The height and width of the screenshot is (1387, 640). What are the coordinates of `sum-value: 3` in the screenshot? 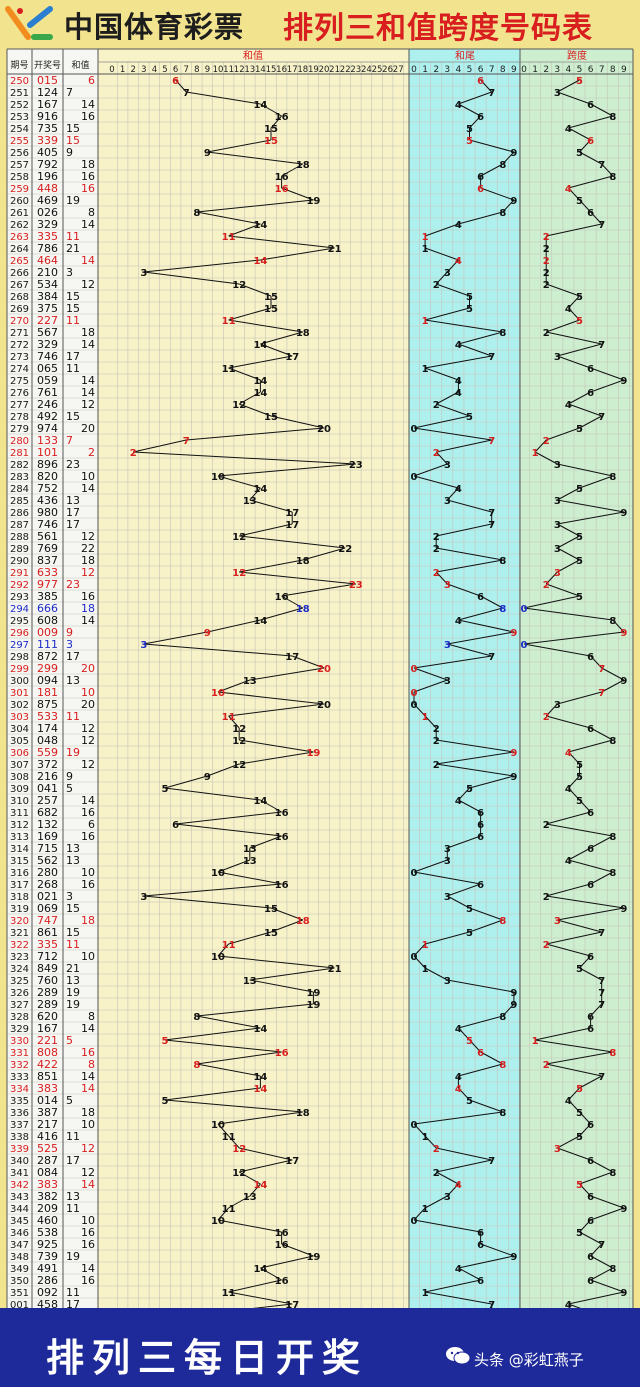 It's located at (69, 896).